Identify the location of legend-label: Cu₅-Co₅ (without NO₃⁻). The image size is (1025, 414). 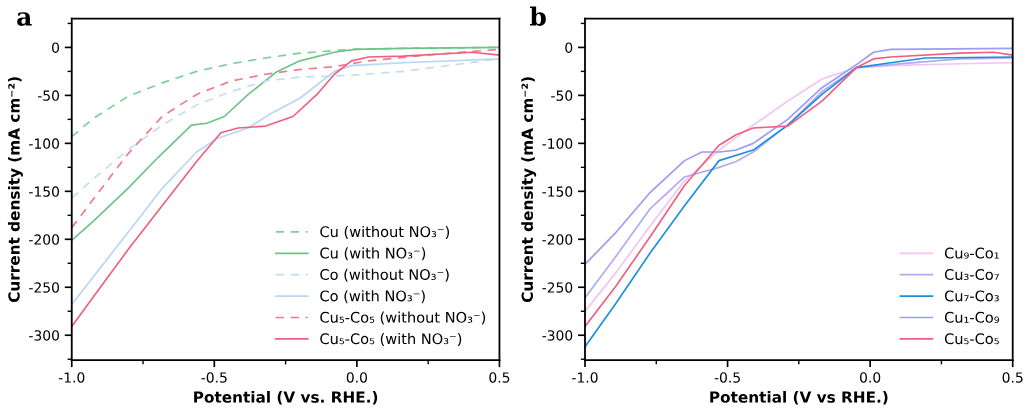
(403, 318).